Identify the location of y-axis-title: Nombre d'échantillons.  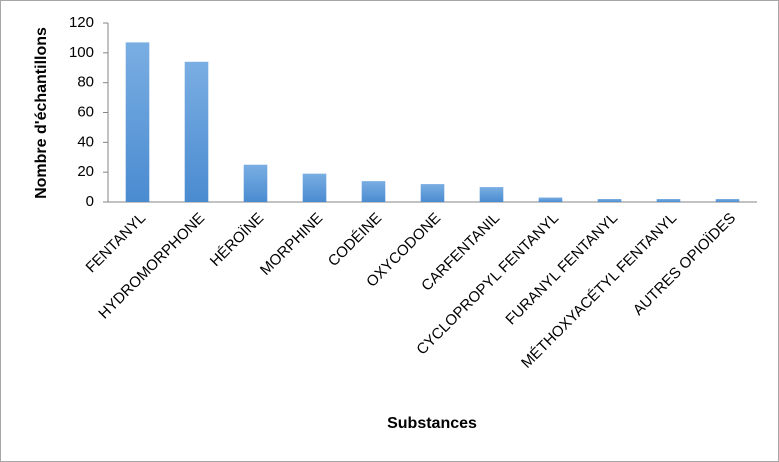
(41, 113).